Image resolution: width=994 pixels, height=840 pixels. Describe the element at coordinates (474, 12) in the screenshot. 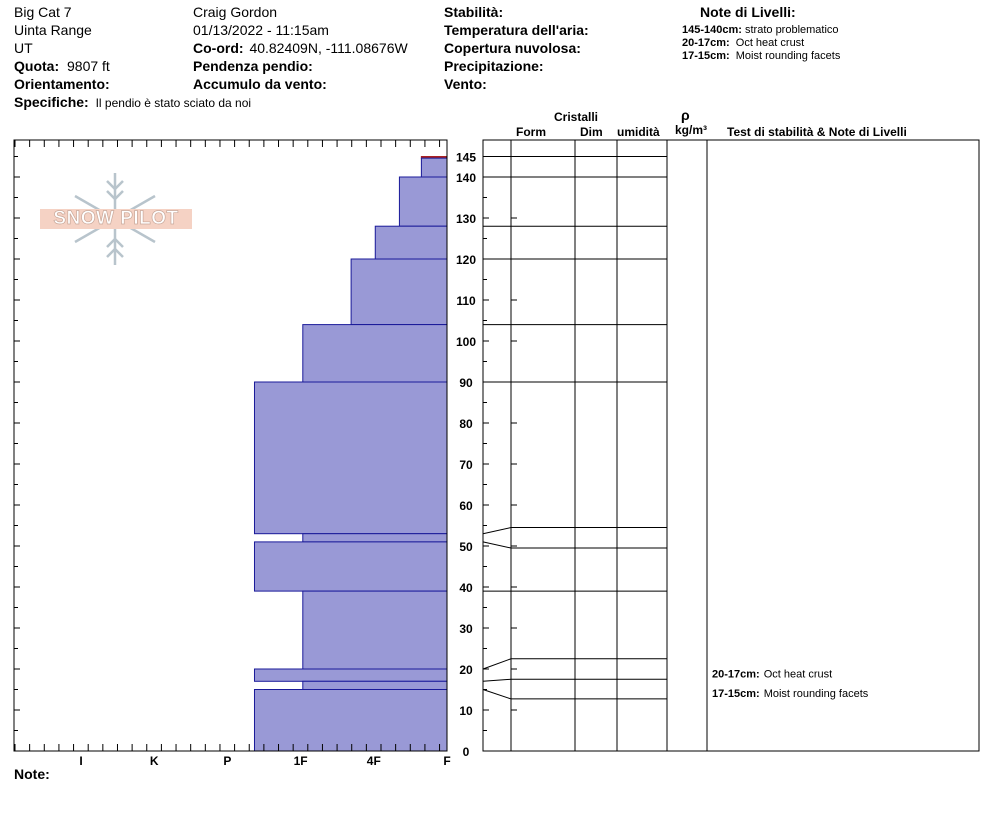

I see `stability-label: Stabilità:` at that location.